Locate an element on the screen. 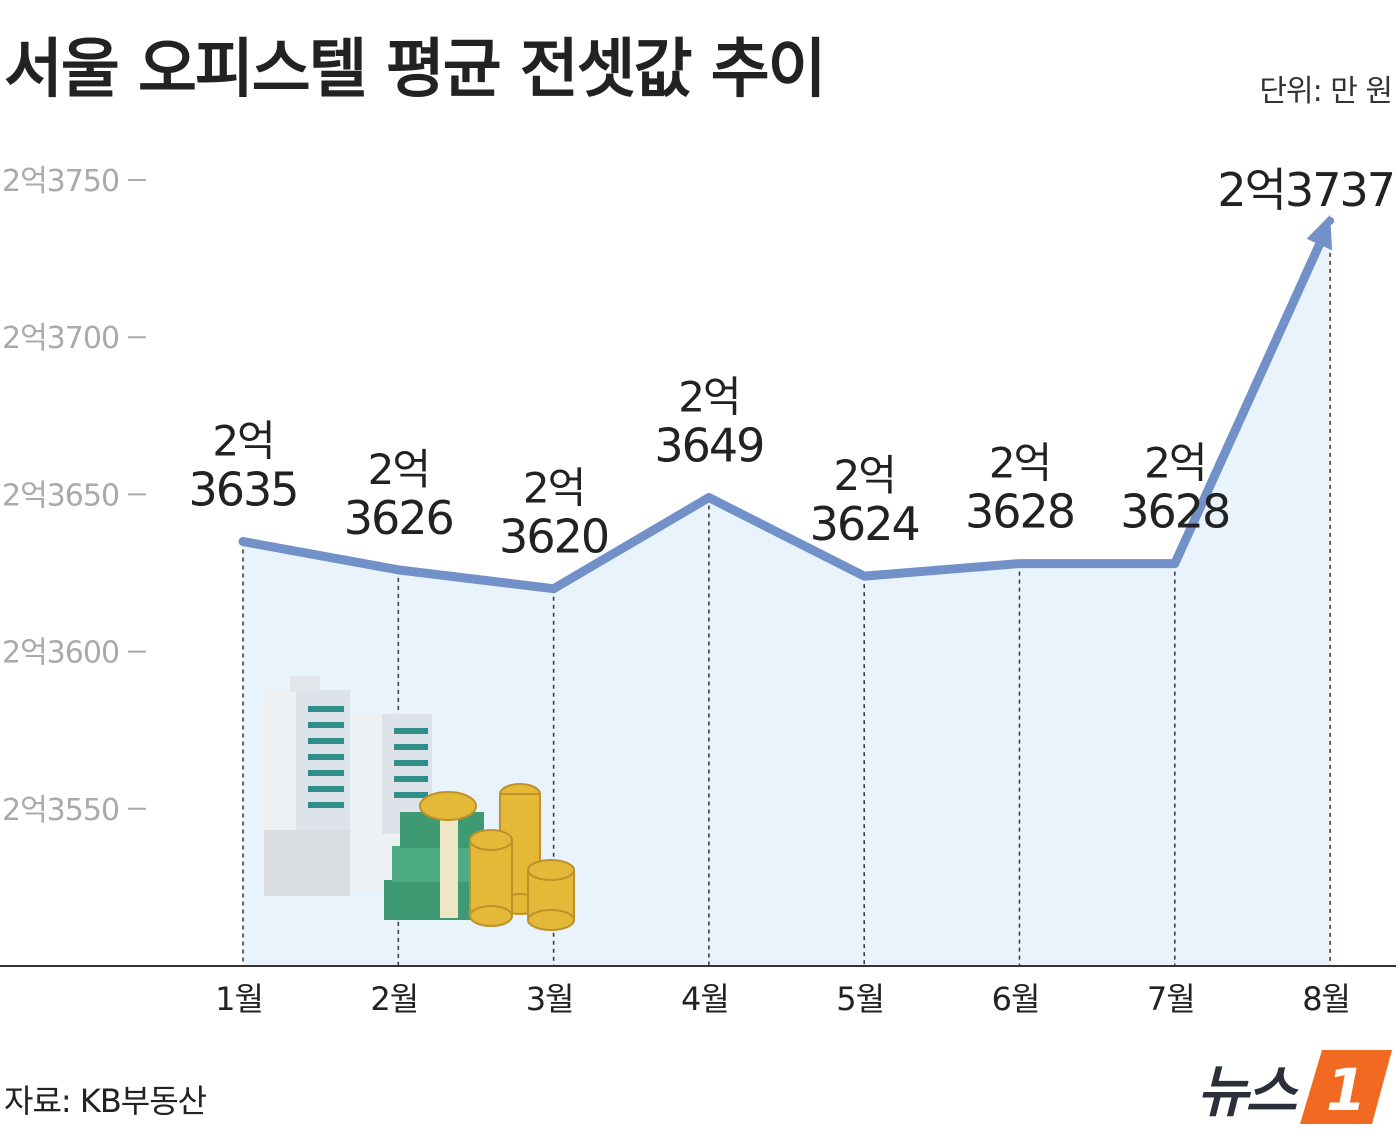 The width and height of the screenshot is (1400, 1140). news1-logo: 뉴스 1 is located at coordinates (1294, 1087).